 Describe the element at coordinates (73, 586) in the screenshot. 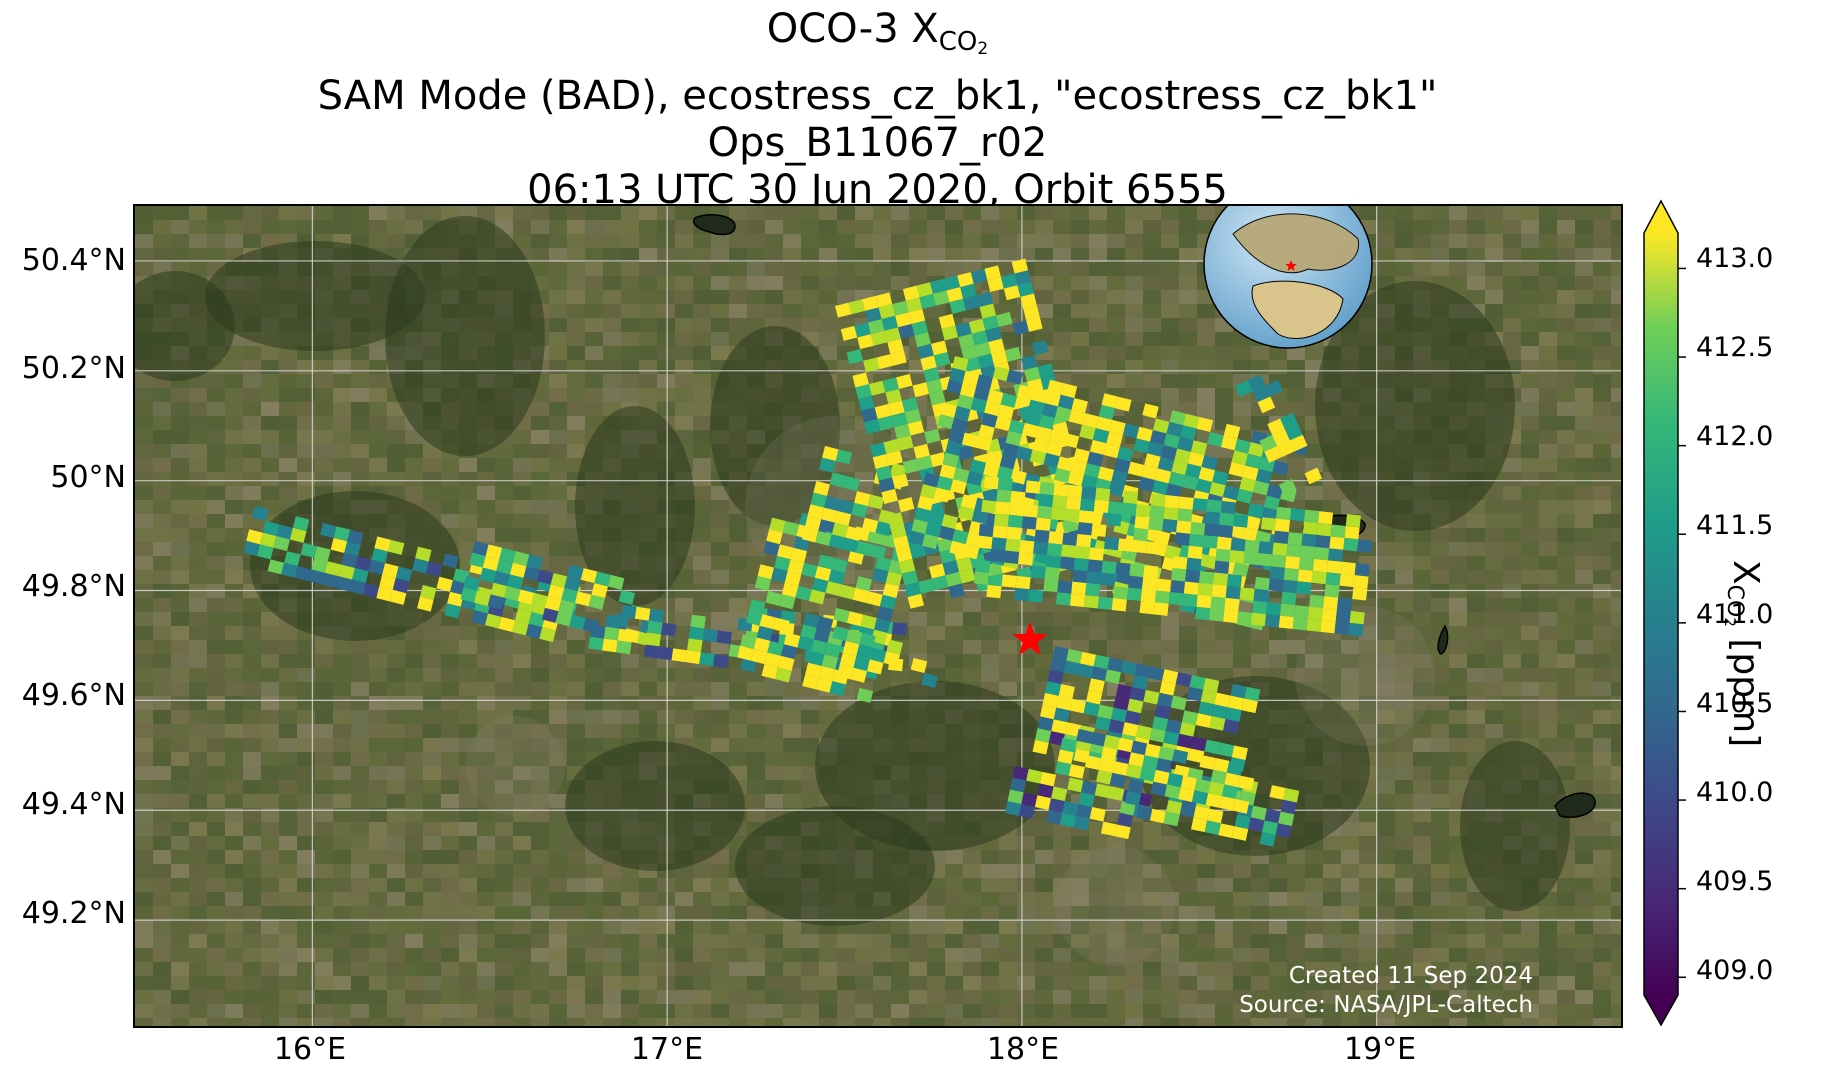

I see `lat-tick-label: 49.8°N` at that location.